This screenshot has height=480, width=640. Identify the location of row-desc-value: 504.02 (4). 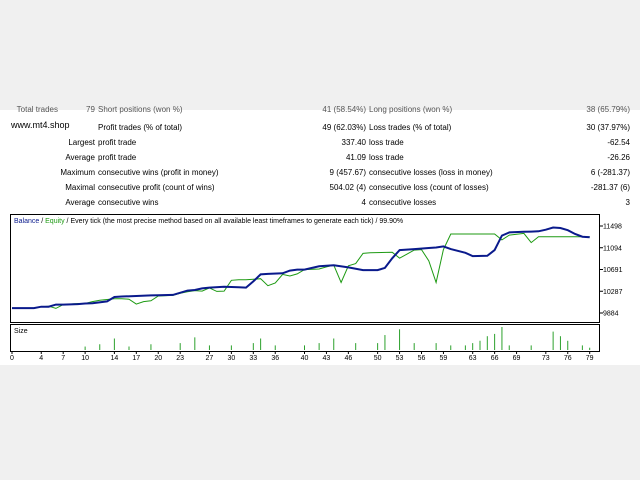
(347, 187).